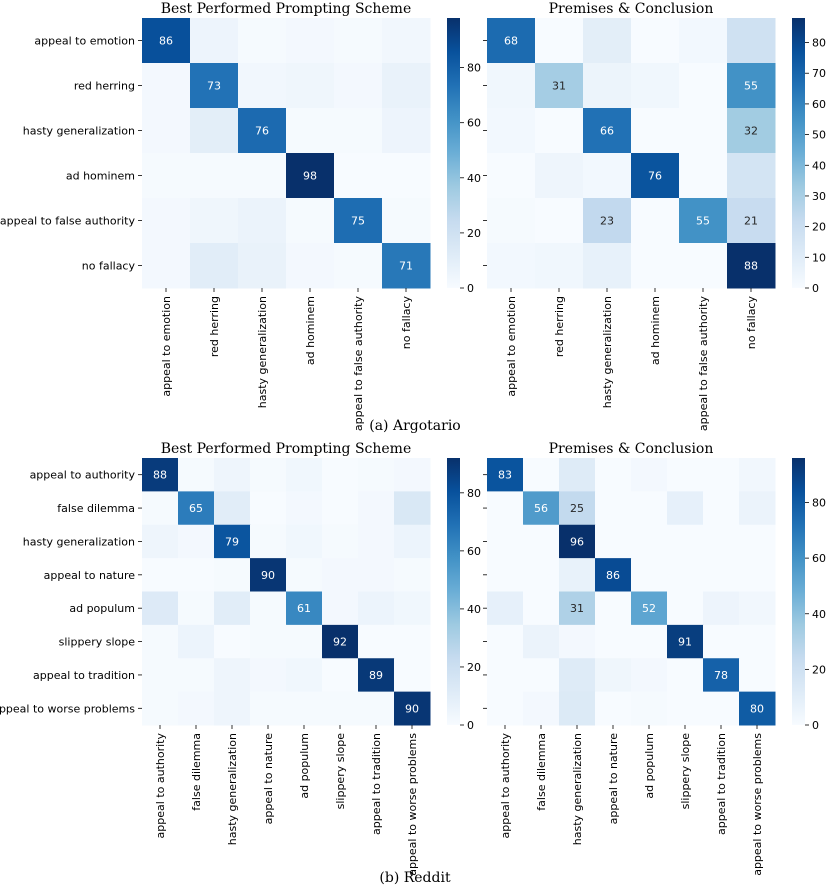  I want to click on column-label: hasty generalization, so click(577, 789).